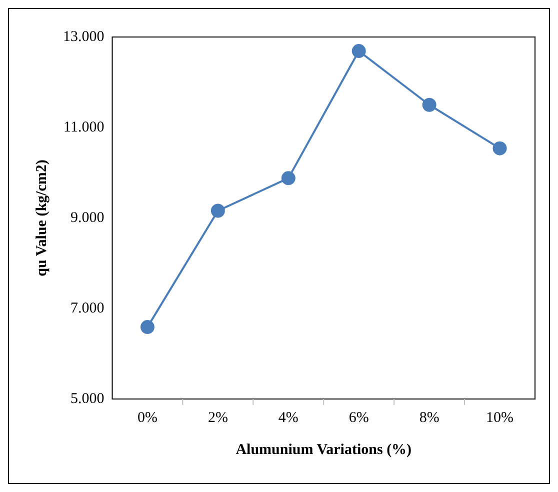 The height and width of the screenshot is (492, 558). What do you see at coordinates (83, 36) in the screenshot?
I see `y-tick-label: 13.000` at bounding box center [83, 36].